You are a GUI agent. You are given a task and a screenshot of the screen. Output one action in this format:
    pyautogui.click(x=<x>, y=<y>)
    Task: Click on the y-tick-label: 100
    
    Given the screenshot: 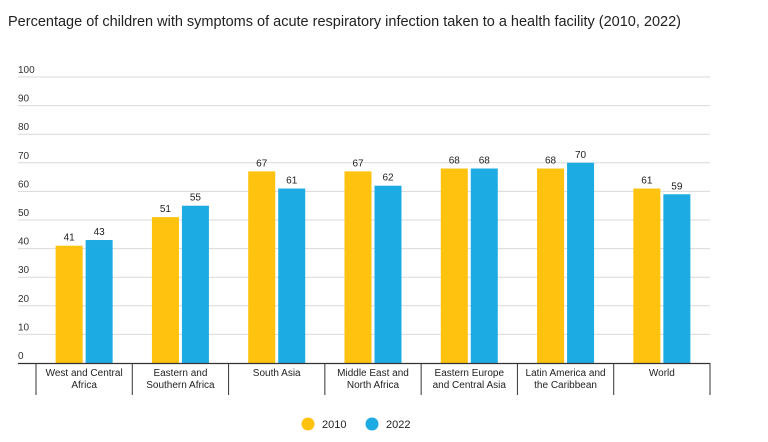 What is the action you would take?
    pyautogui.click(x=26, y=70)
    